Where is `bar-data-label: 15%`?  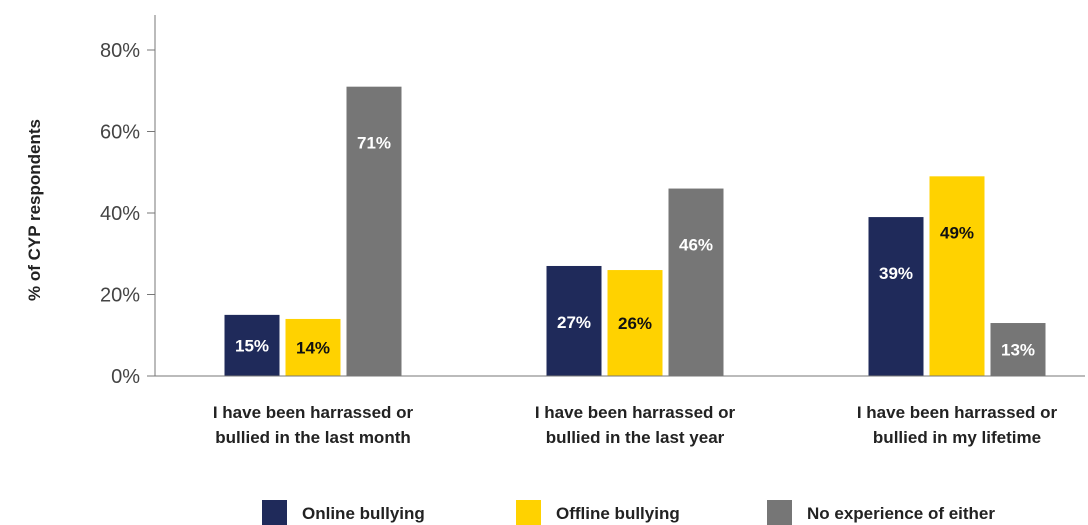
bar-data-label: 15% is located at coordinates (252, 345).